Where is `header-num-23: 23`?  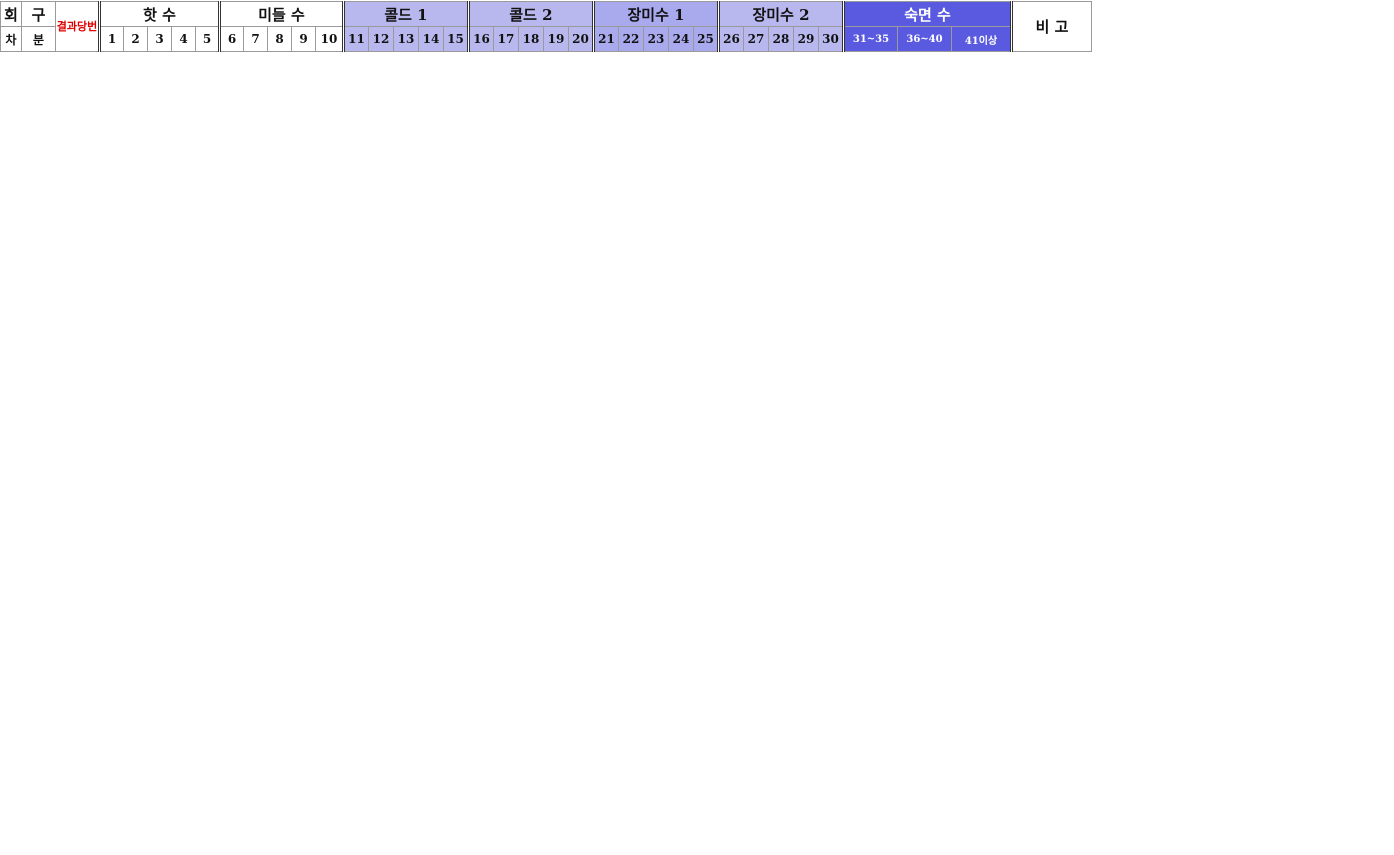 header-num-23: 23 is located at coordinates (656, 39).